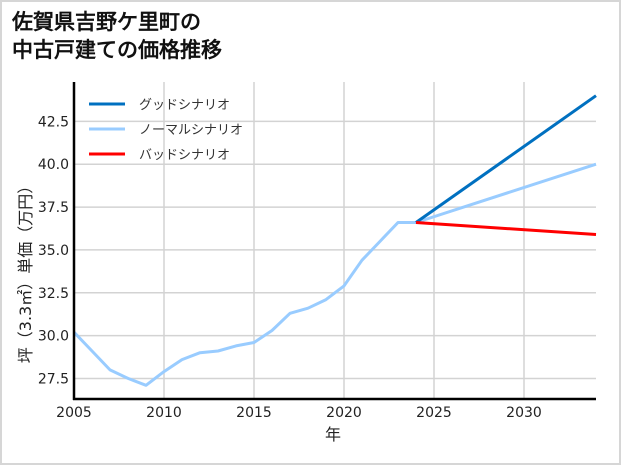 The image size is (621, 465). What do you see at coordinates (333, 434) in the screenshot?
I see `x-axis-label: 年` at bounding box center [333, 434].